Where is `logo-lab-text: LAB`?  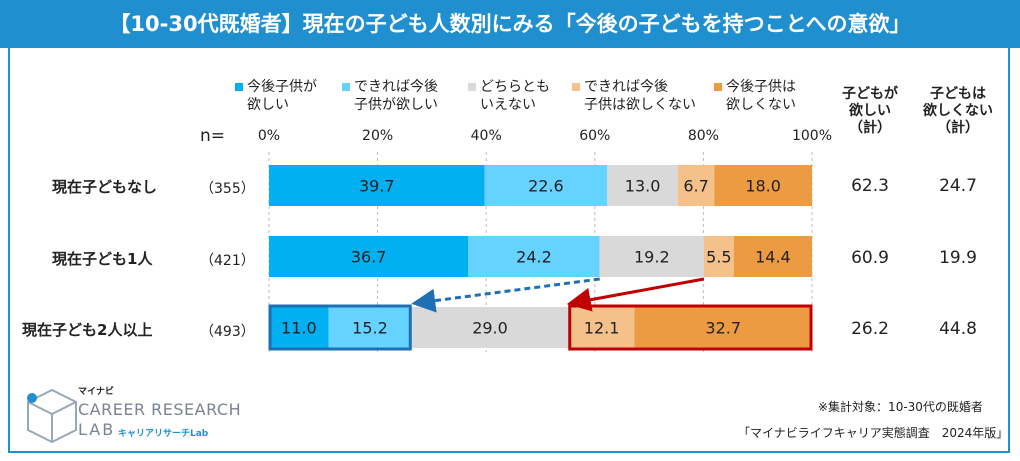
logo-lab-text: LAB is located at coordinates (97, 429).